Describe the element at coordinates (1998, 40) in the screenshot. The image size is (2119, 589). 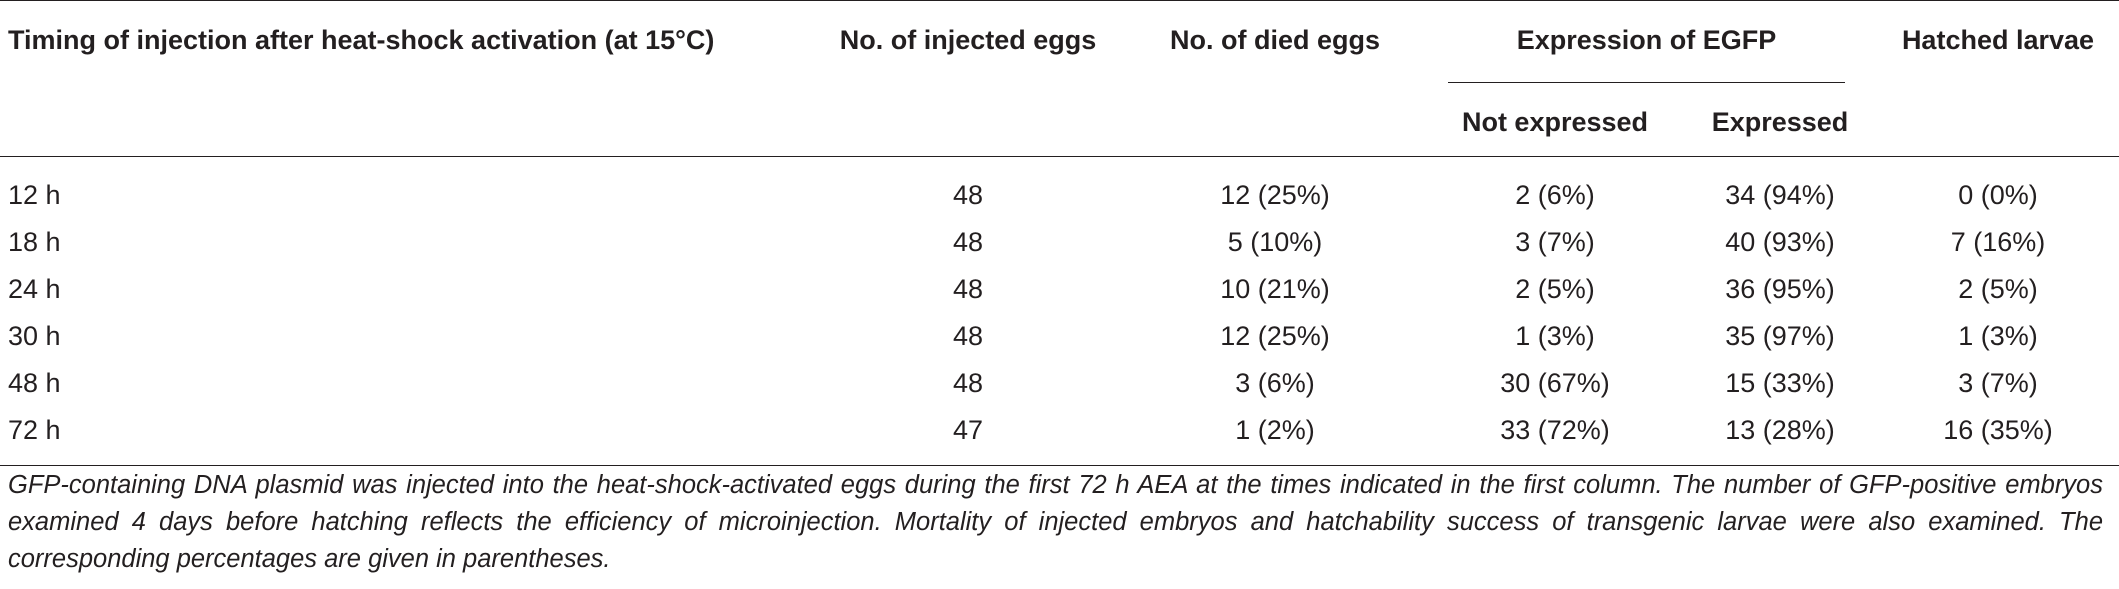
I see `header-hatched-larvae: Hatched larvae` at that location.